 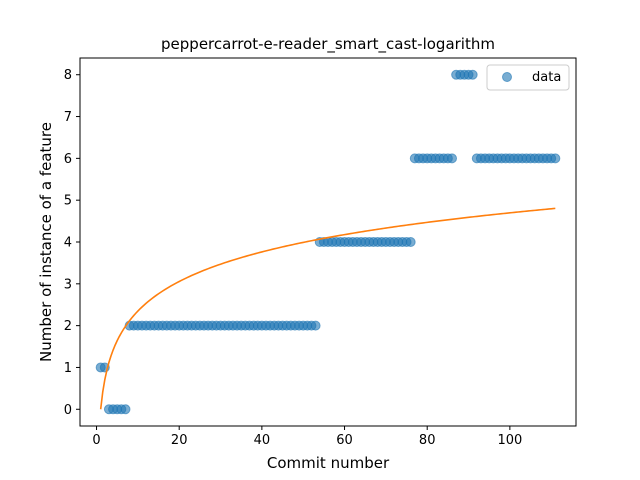 I want to click on y-axis-label: Number of instance of a feature, so click(x=46, y=242).